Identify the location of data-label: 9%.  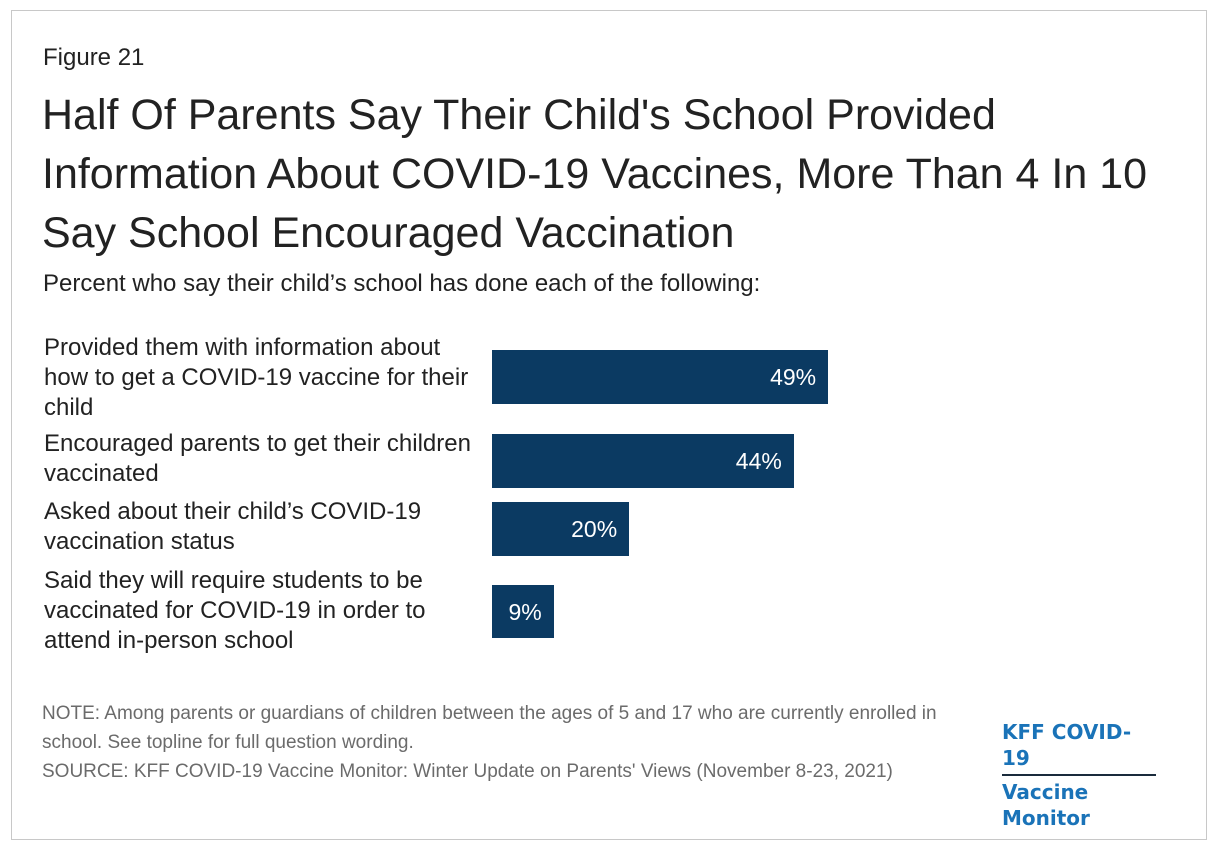
(525, 611).